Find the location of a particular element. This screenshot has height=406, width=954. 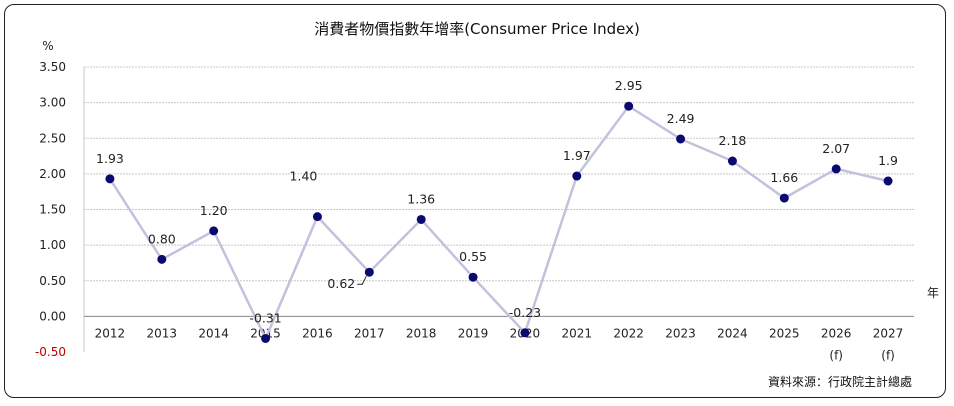

data-label: 2.95 is located at coordinates (629, 85).